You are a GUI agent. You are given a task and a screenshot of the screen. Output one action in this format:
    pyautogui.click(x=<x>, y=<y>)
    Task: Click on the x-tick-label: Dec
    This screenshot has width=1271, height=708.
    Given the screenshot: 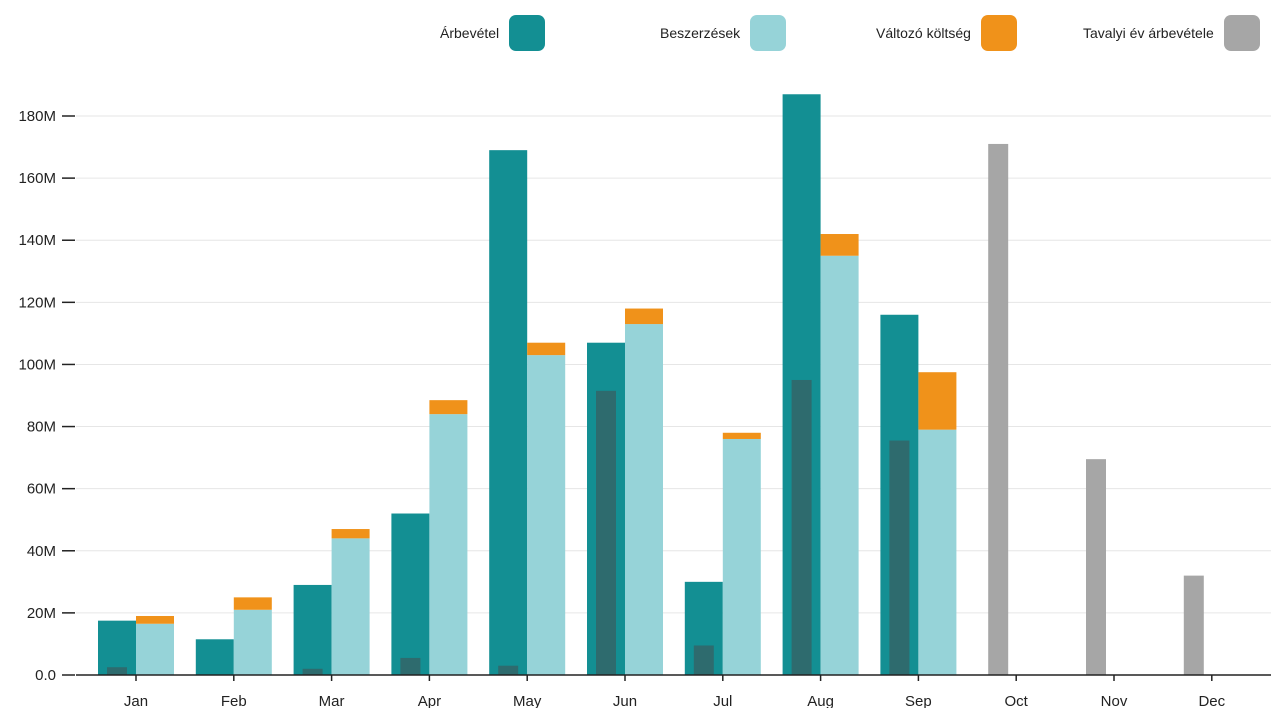 What is the action you would take?
    pyautogui.click(x=1211, y=700)
    